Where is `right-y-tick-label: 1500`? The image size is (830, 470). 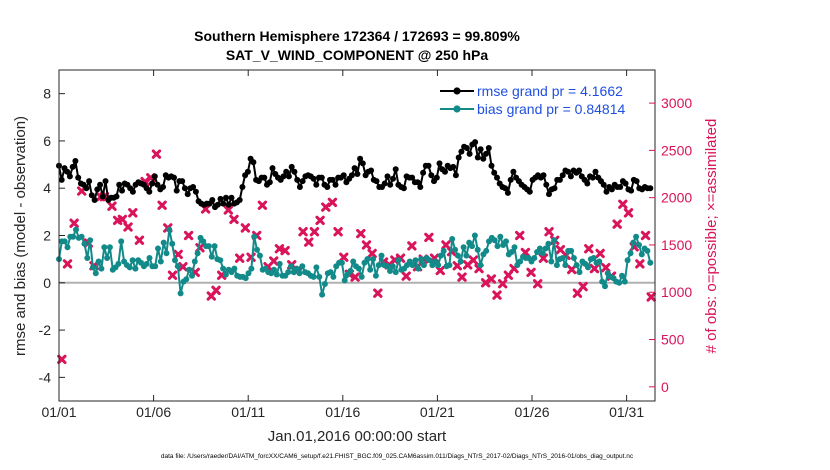
right-y-tick-label: 1500 is located at coordinates (676, 245).